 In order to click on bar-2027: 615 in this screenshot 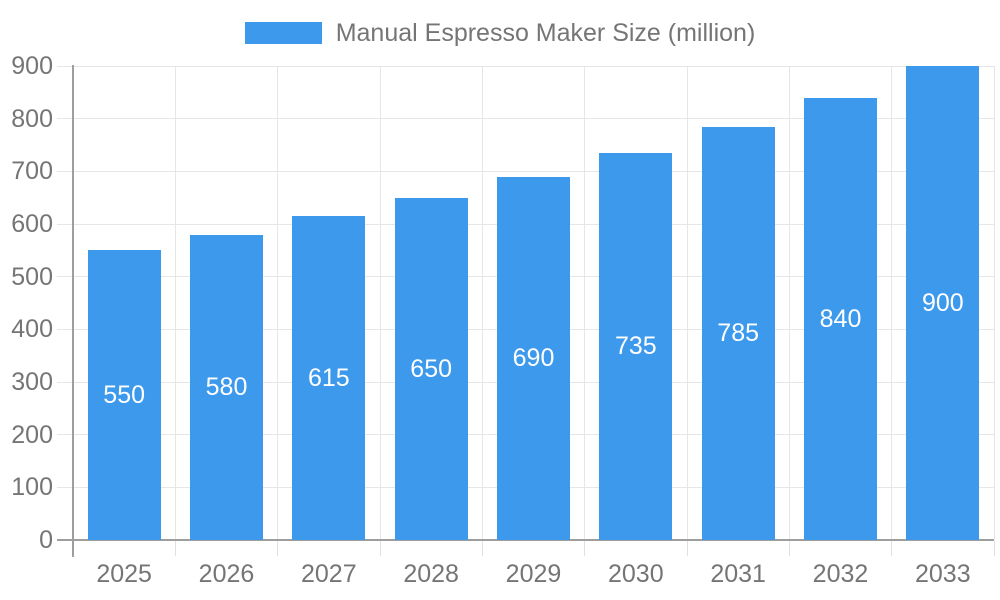, I will do `click(329, 378)`.